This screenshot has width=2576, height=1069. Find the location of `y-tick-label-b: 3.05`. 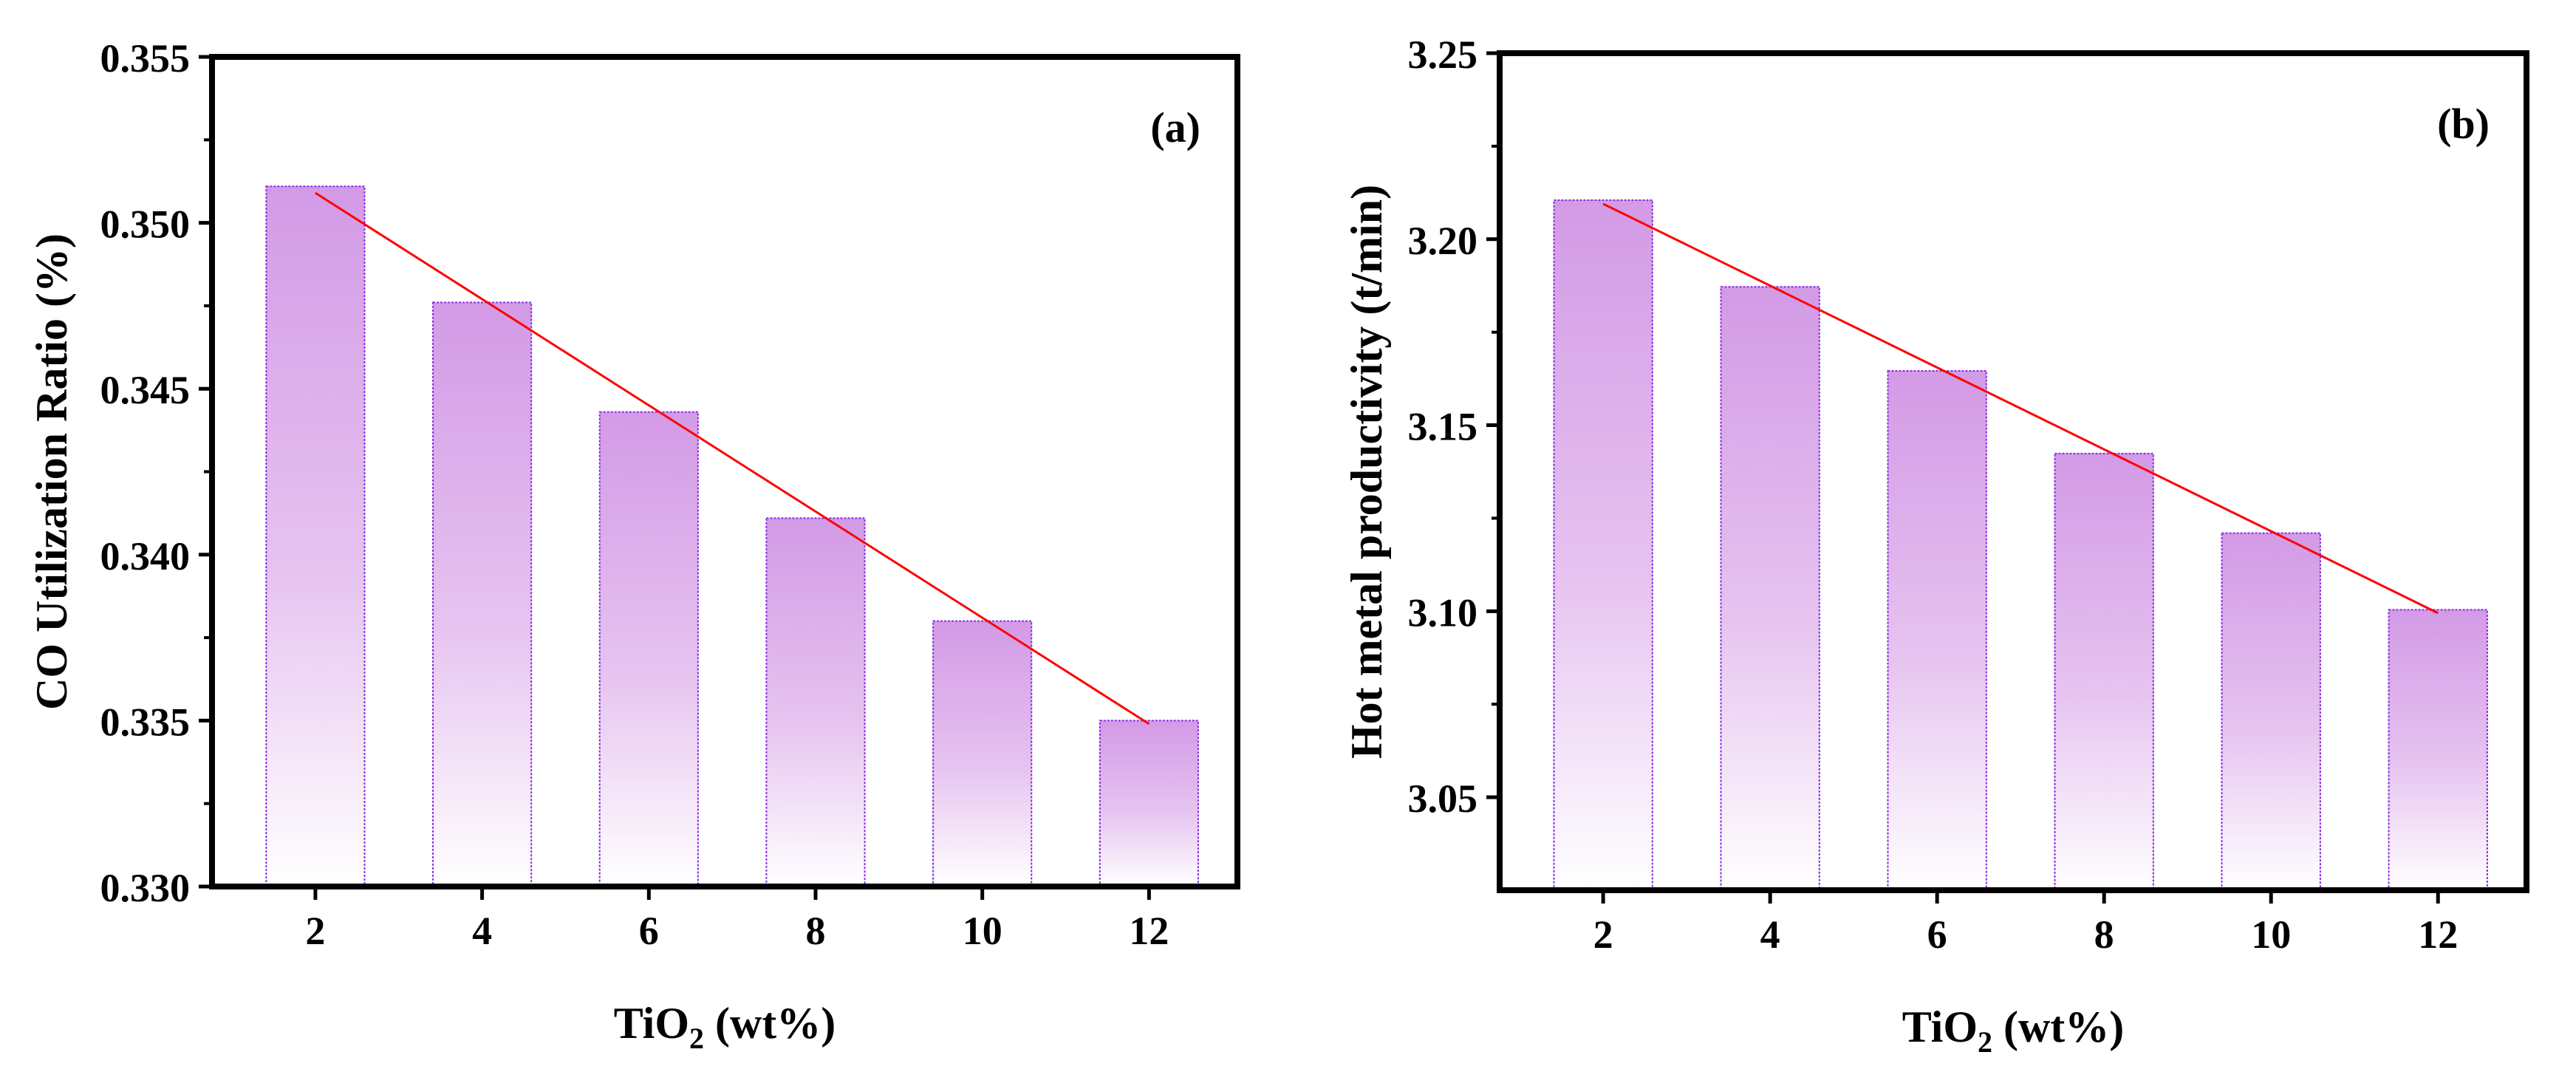

y-tick-label-b: 3.05 is located at coordinates (1443, 798).